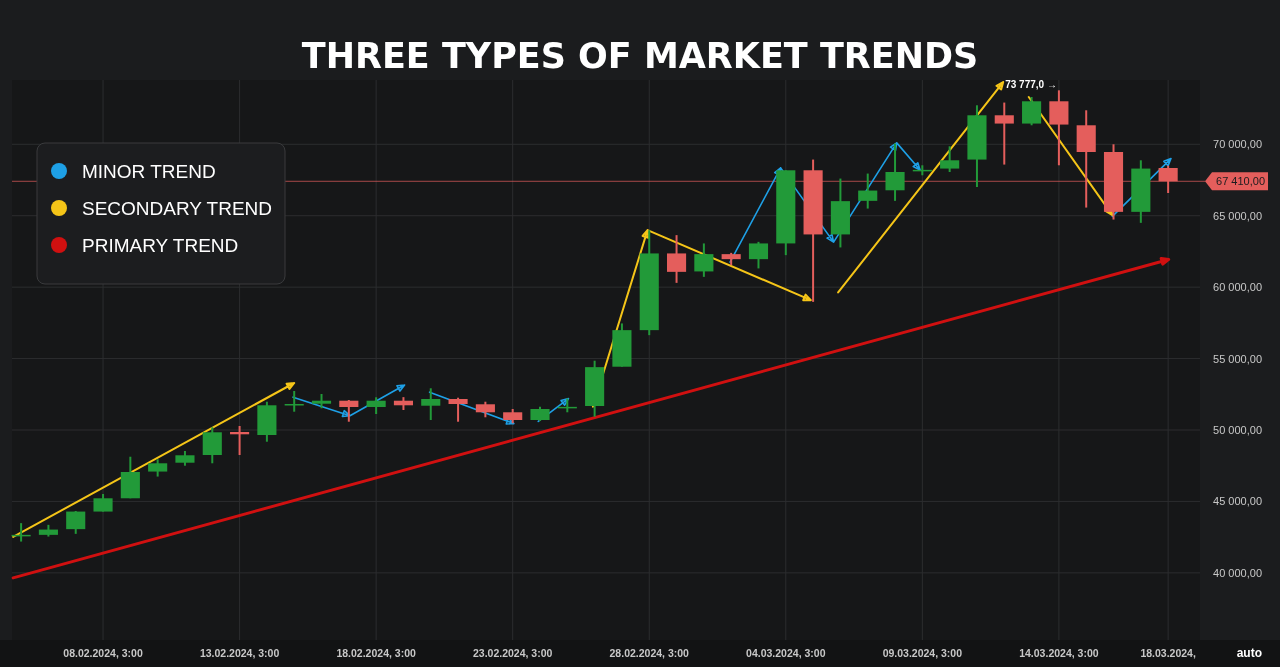 This screenshot has height=667, width=1280. Describe the element at coordinates (512, 653) in the screenshot. I see `x-tick-label: 23.02.2024, 3:00` at that location.